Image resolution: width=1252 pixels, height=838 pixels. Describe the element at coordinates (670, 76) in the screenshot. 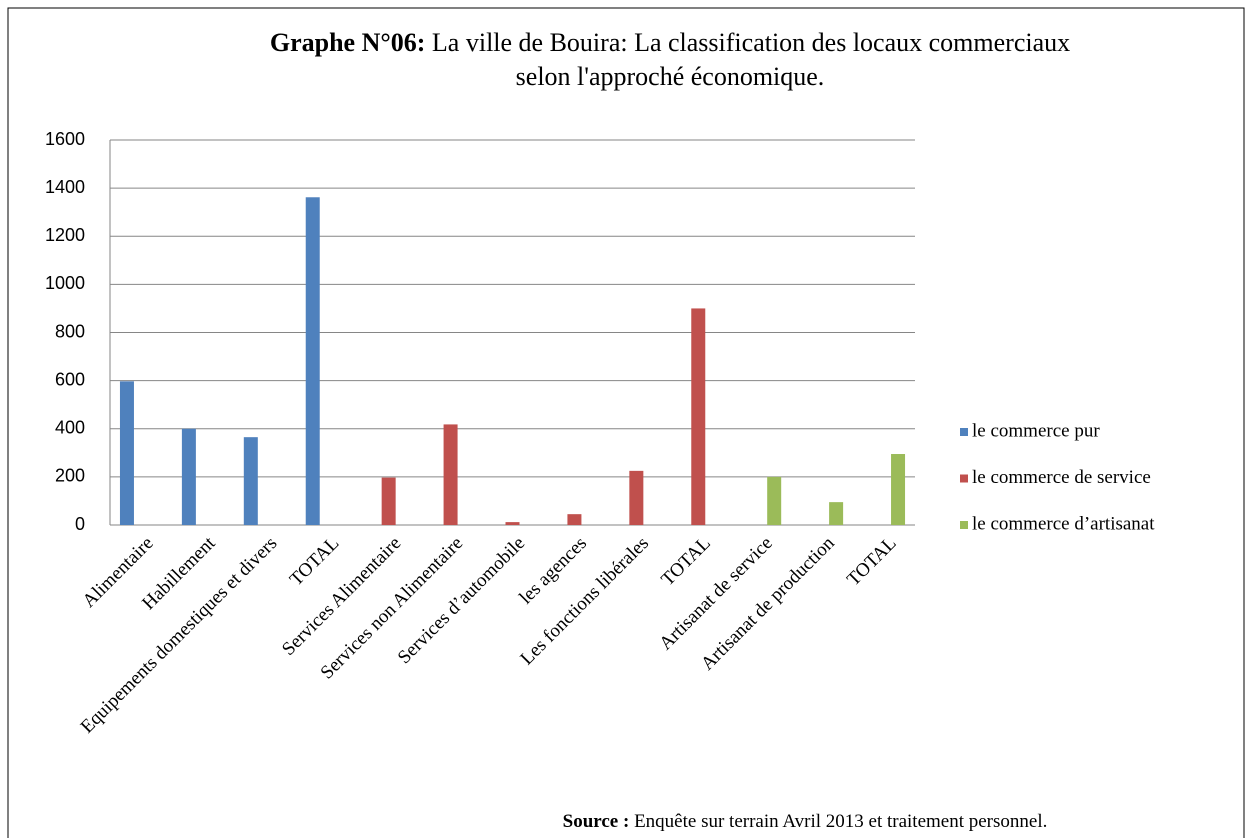

I see `chart-title: selon l'approché économique.` at that location.